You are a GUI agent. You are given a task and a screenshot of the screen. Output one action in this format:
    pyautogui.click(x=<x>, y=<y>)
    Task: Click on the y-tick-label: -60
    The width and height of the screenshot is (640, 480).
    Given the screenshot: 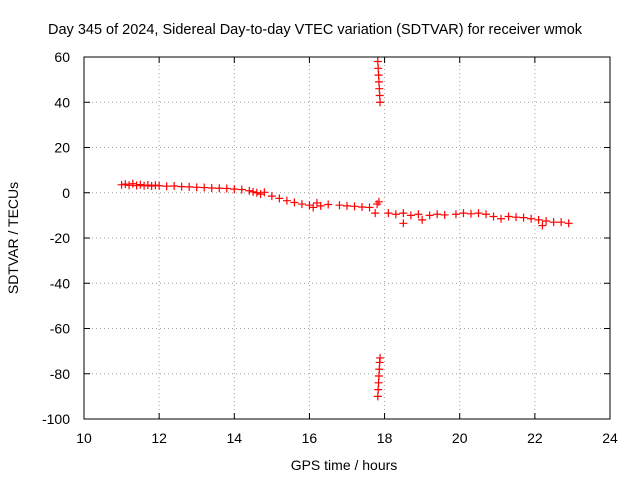 What is the action you would take?
    pyautogui.click(x=60, y=329)
    